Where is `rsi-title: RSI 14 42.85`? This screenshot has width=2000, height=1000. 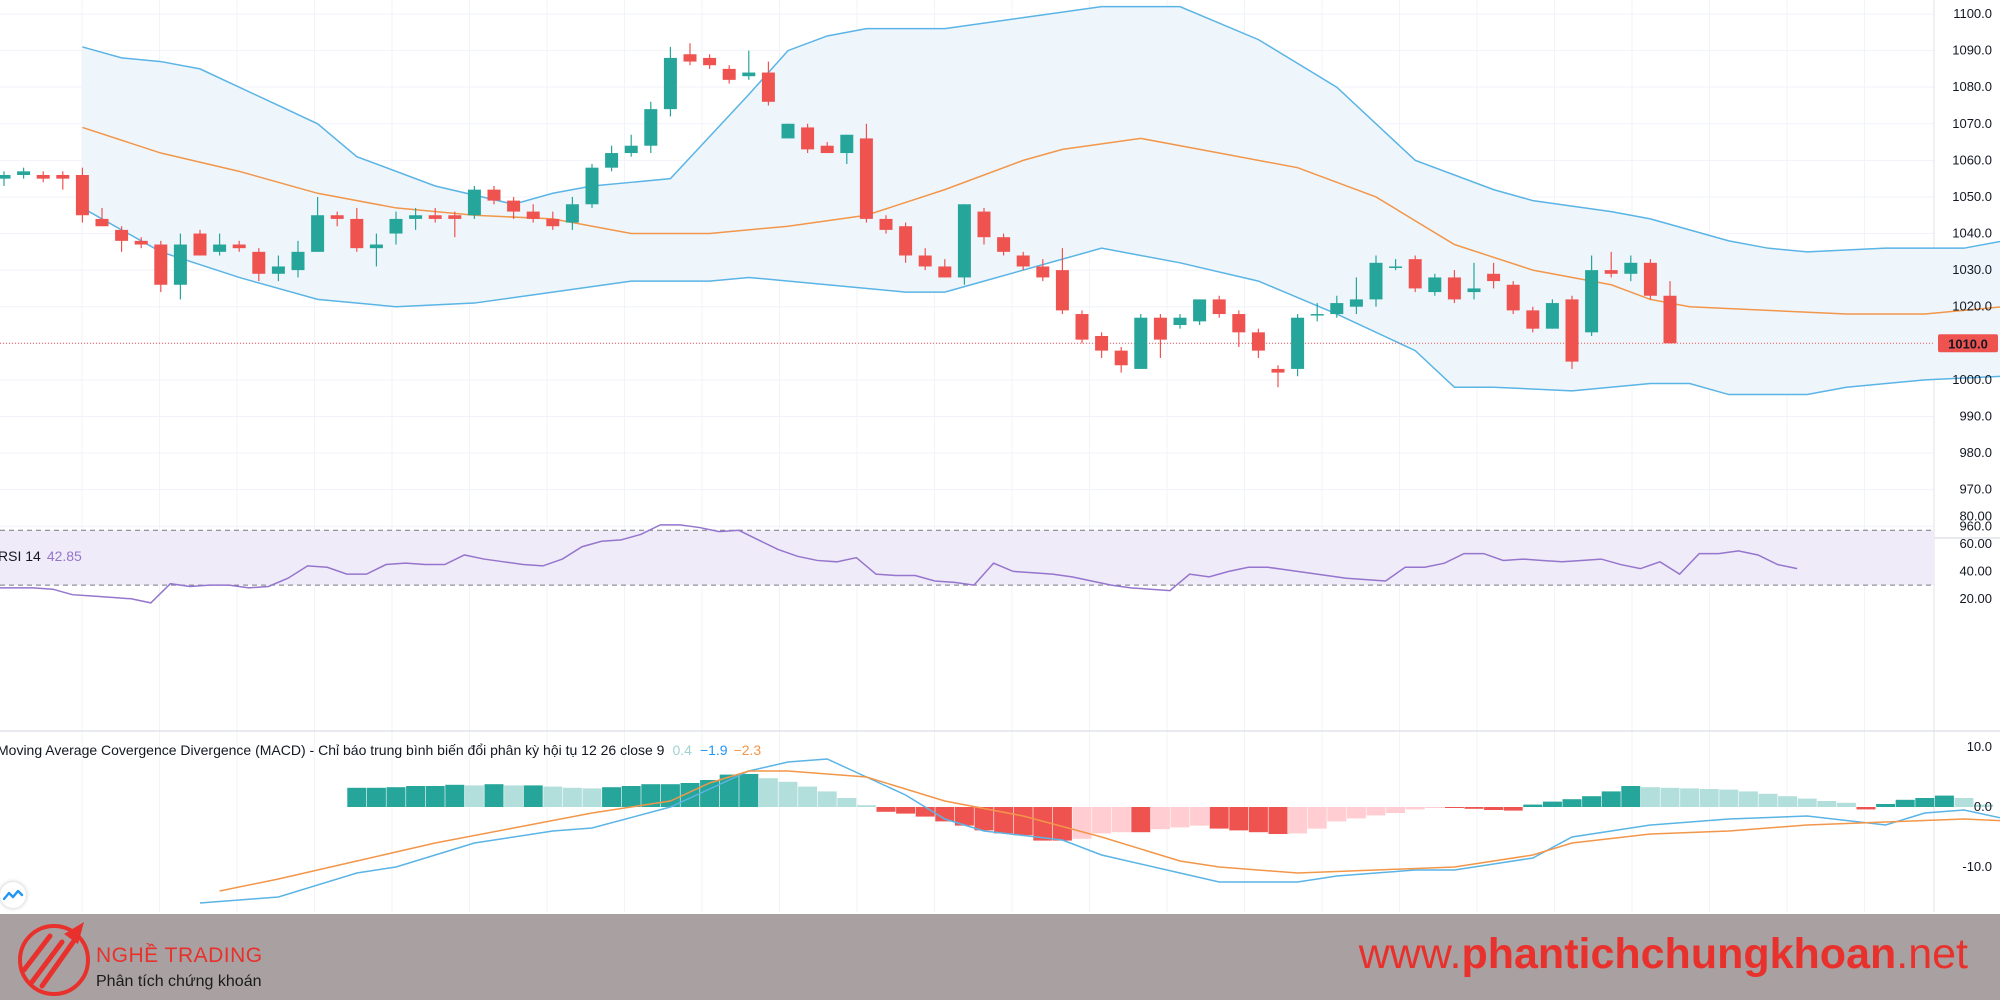 rsi-title: RSI 14 42.85 is located at coordinates (41, 556).